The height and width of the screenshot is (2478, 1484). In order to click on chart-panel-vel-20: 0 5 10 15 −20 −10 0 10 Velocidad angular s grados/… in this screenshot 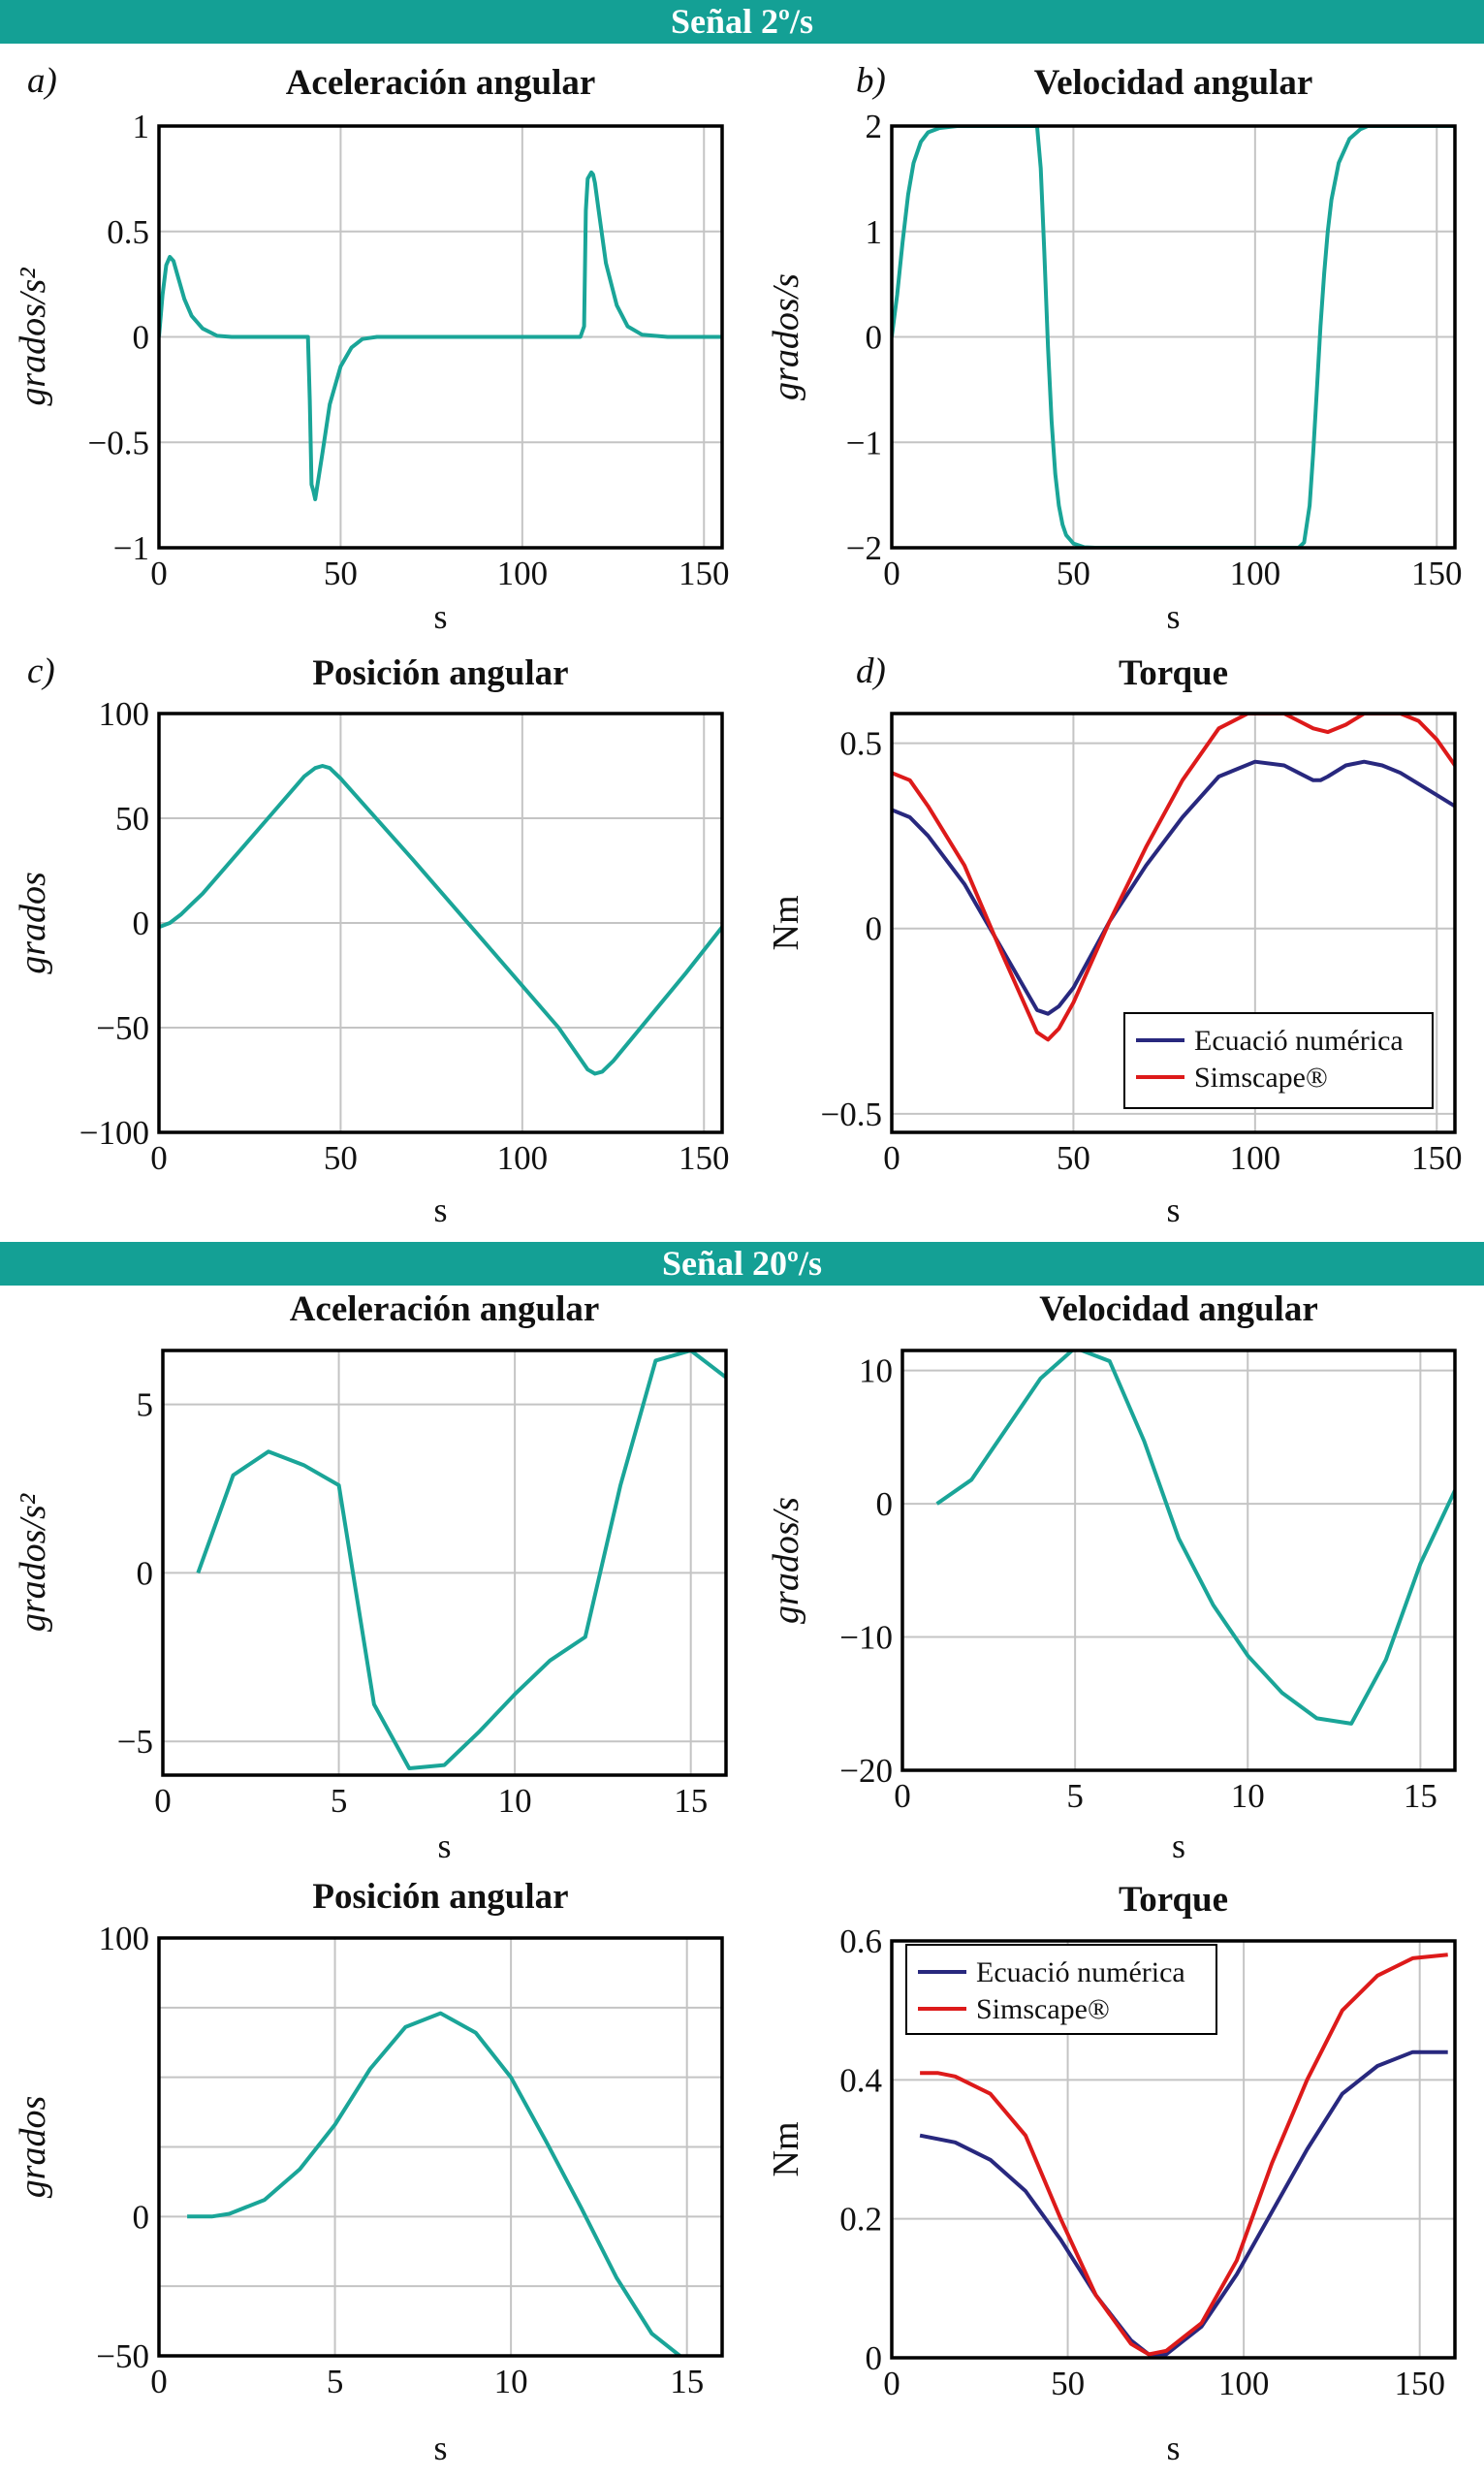, I will do `click(1111, 1577)`.